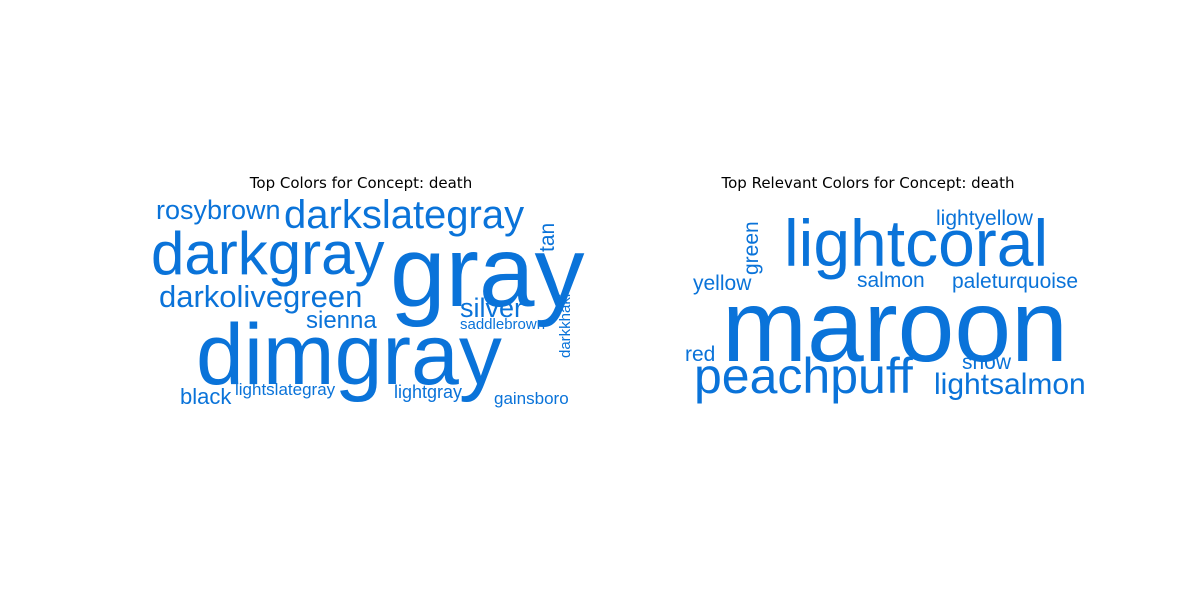  I want to click on chart-title: Top Colors for Concept: death, so click(361, 183).